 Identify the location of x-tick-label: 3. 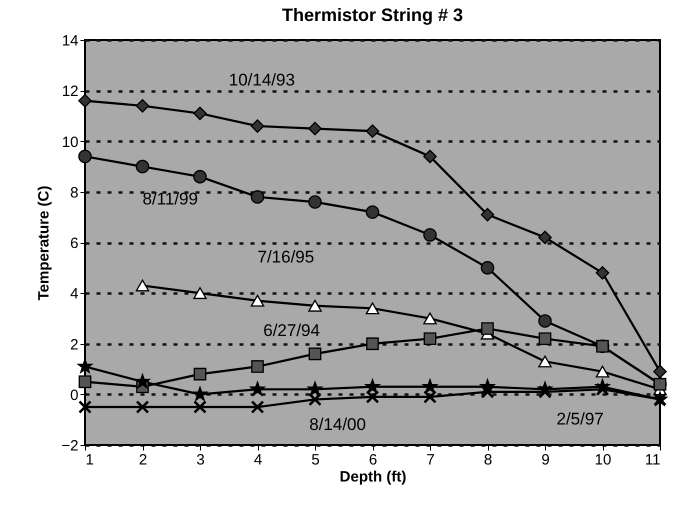
(200, 460).